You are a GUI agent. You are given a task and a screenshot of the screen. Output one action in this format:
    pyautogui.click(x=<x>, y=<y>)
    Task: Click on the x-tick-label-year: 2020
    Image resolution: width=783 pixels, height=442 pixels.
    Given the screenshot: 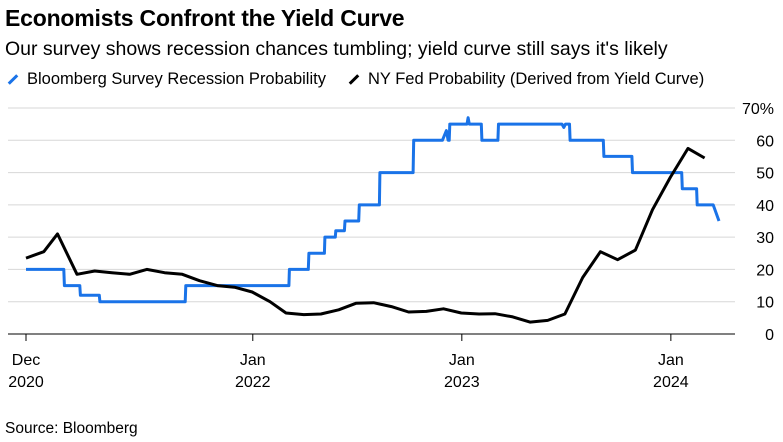 What is the action you would take?
    pyautogui.click(x=26, y=382)
    